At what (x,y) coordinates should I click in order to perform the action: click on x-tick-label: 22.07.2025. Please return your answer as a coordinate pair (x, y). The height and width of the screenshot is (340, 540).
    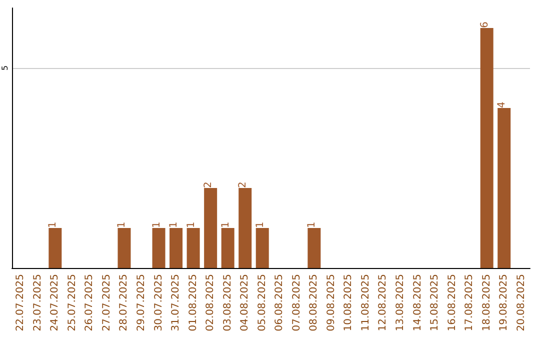
    Looking at the image, I should click on (20, 303).